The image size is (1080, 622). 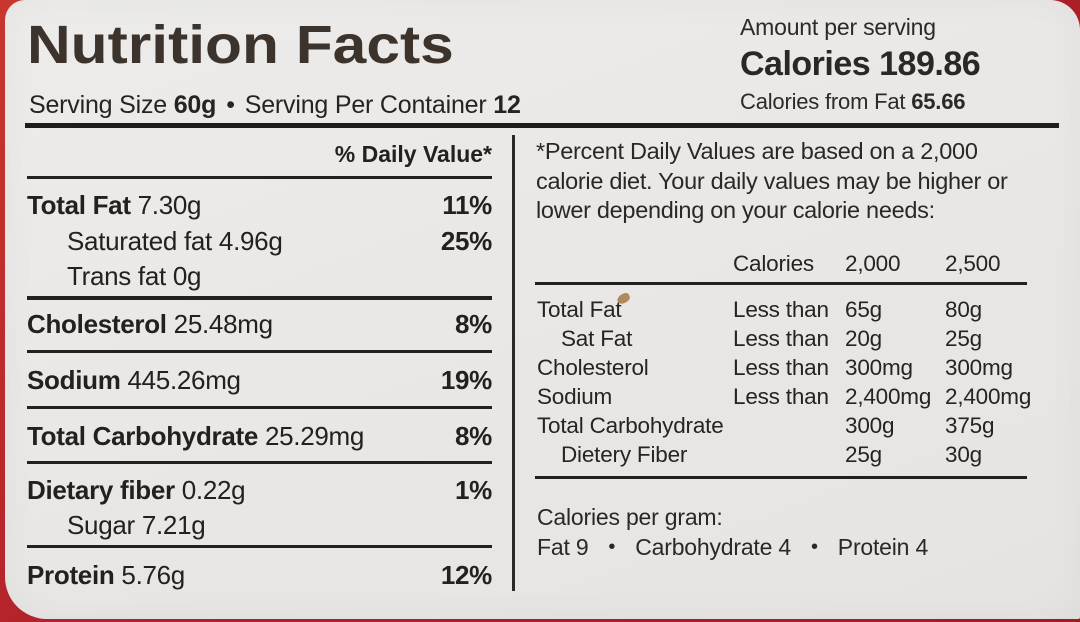 What do you see at coordinates (513, 363) in the screenshot?
I see `column-divider` at bounding box center [513, 363].